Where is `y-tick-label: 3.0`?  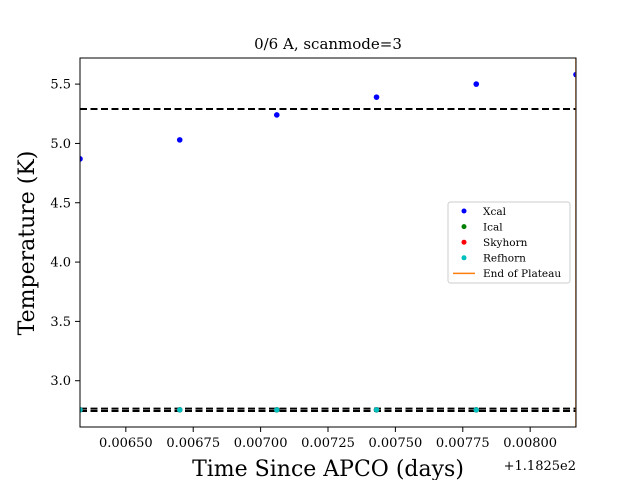
y-tick-label: 3.0 is located at coordinates (60, 381).